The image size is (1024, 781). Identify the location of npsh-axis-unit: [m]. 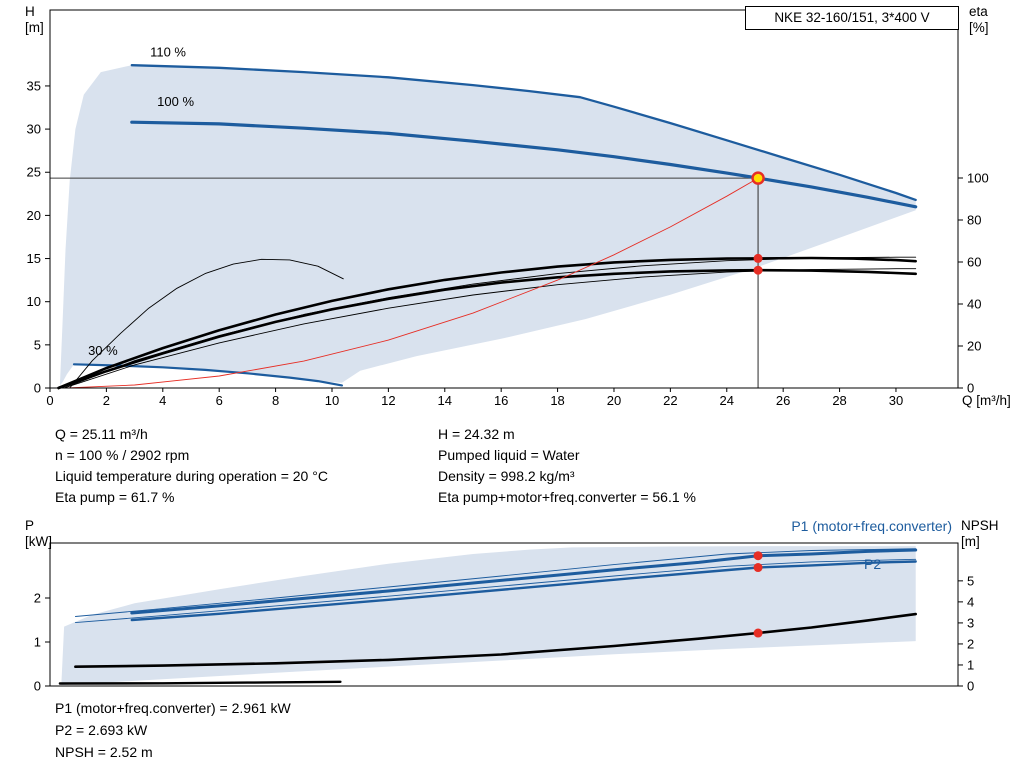
(970, 541).